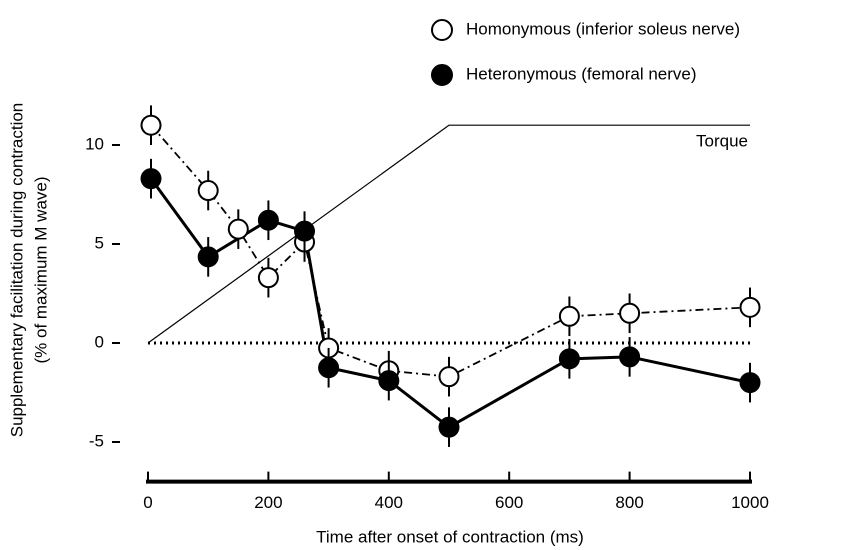 The width and height of the screenshot is (855, 550). I want to click on x-tick-label: 800, so click(629, 502).